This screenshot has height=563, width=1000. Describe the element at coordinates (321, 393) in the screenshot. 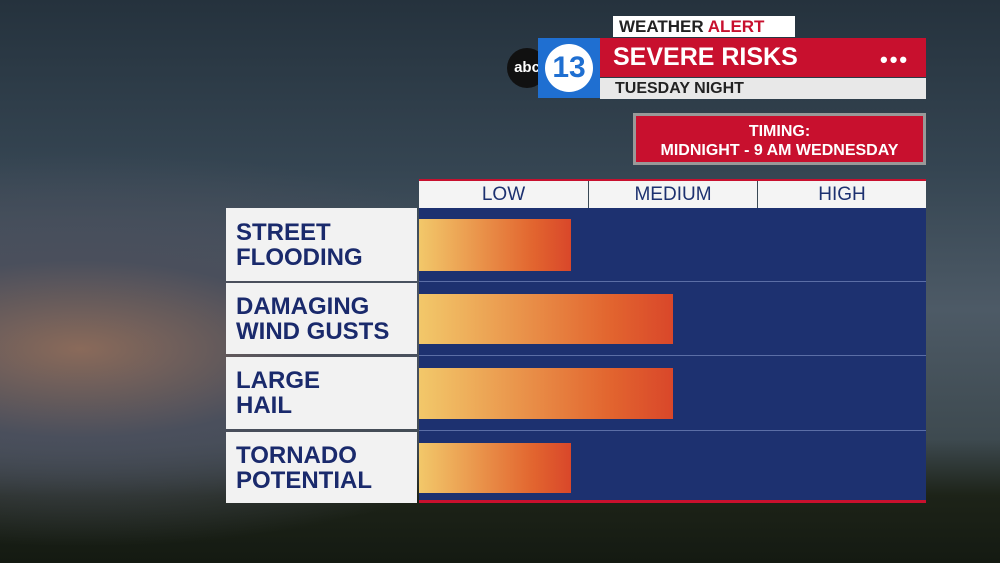

I see `category-label: LARGE HAIL` at that location.